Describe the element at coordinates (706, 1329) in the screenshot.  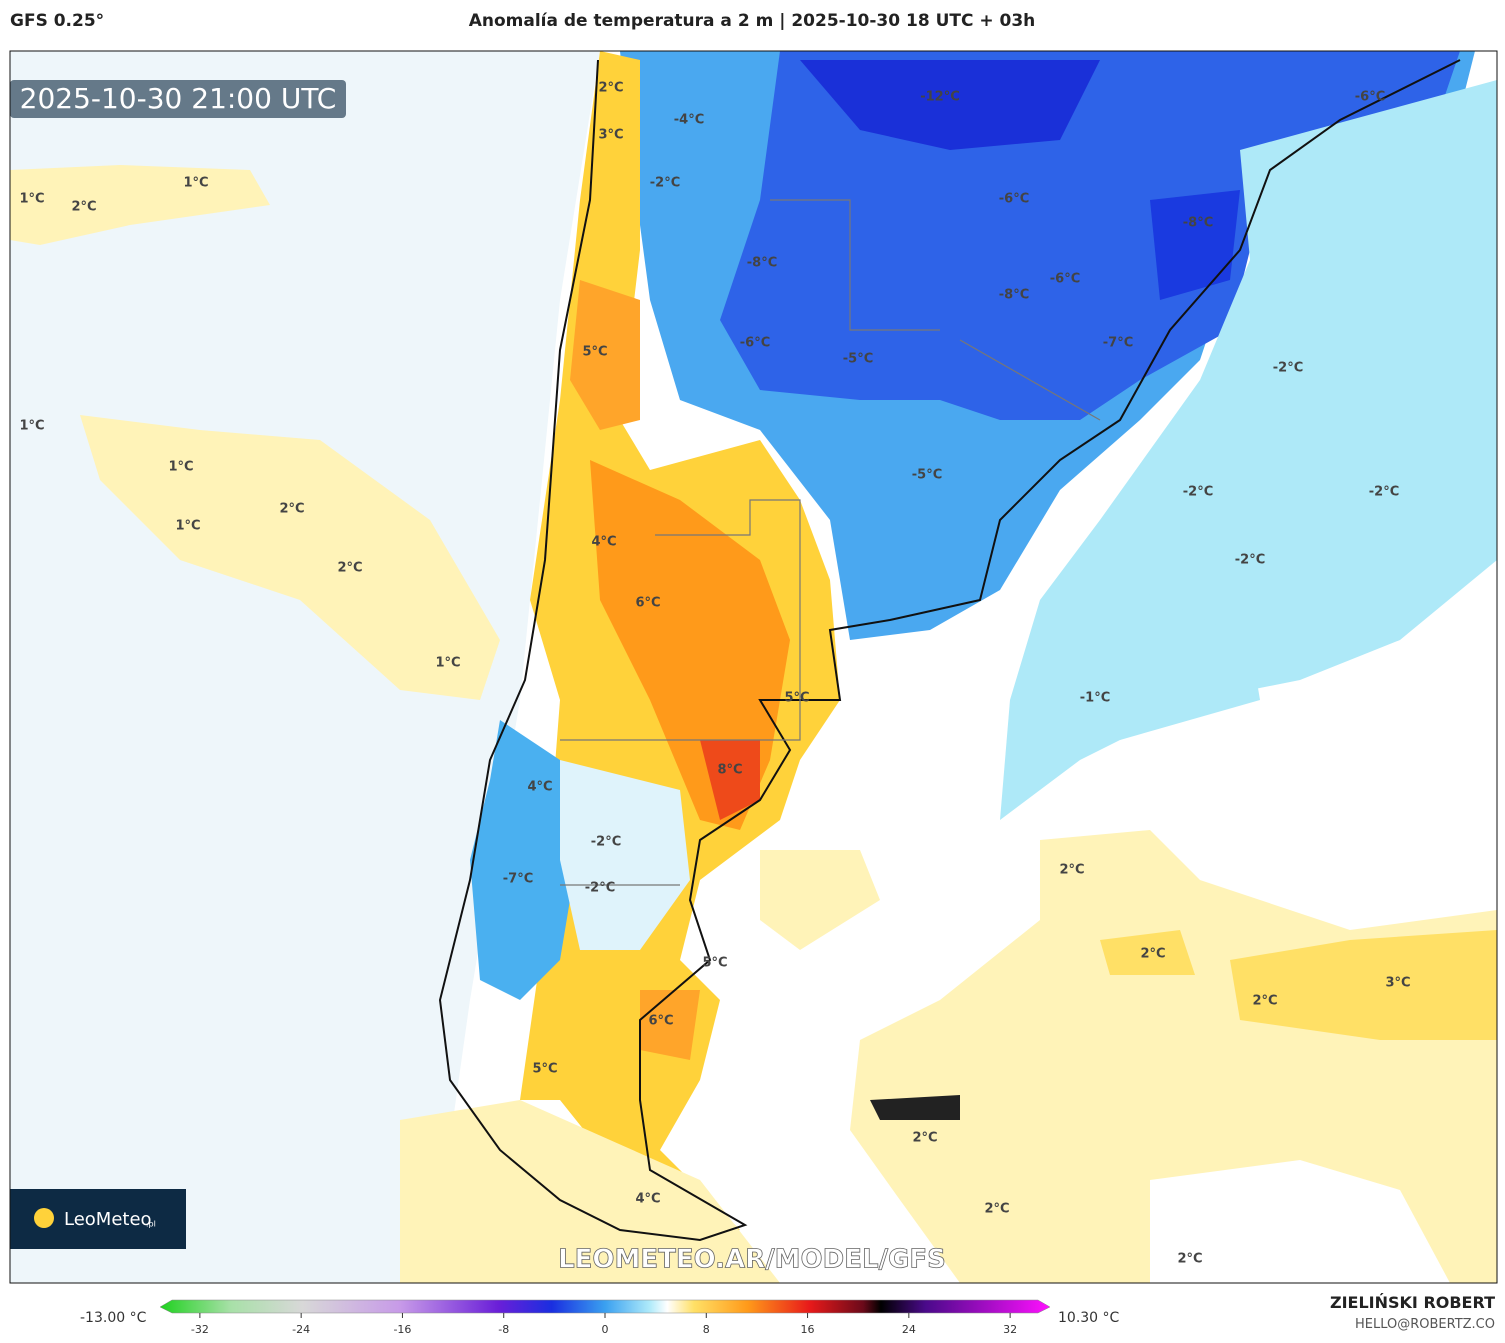
I see `colorbar-tick-label: 8` at that location.